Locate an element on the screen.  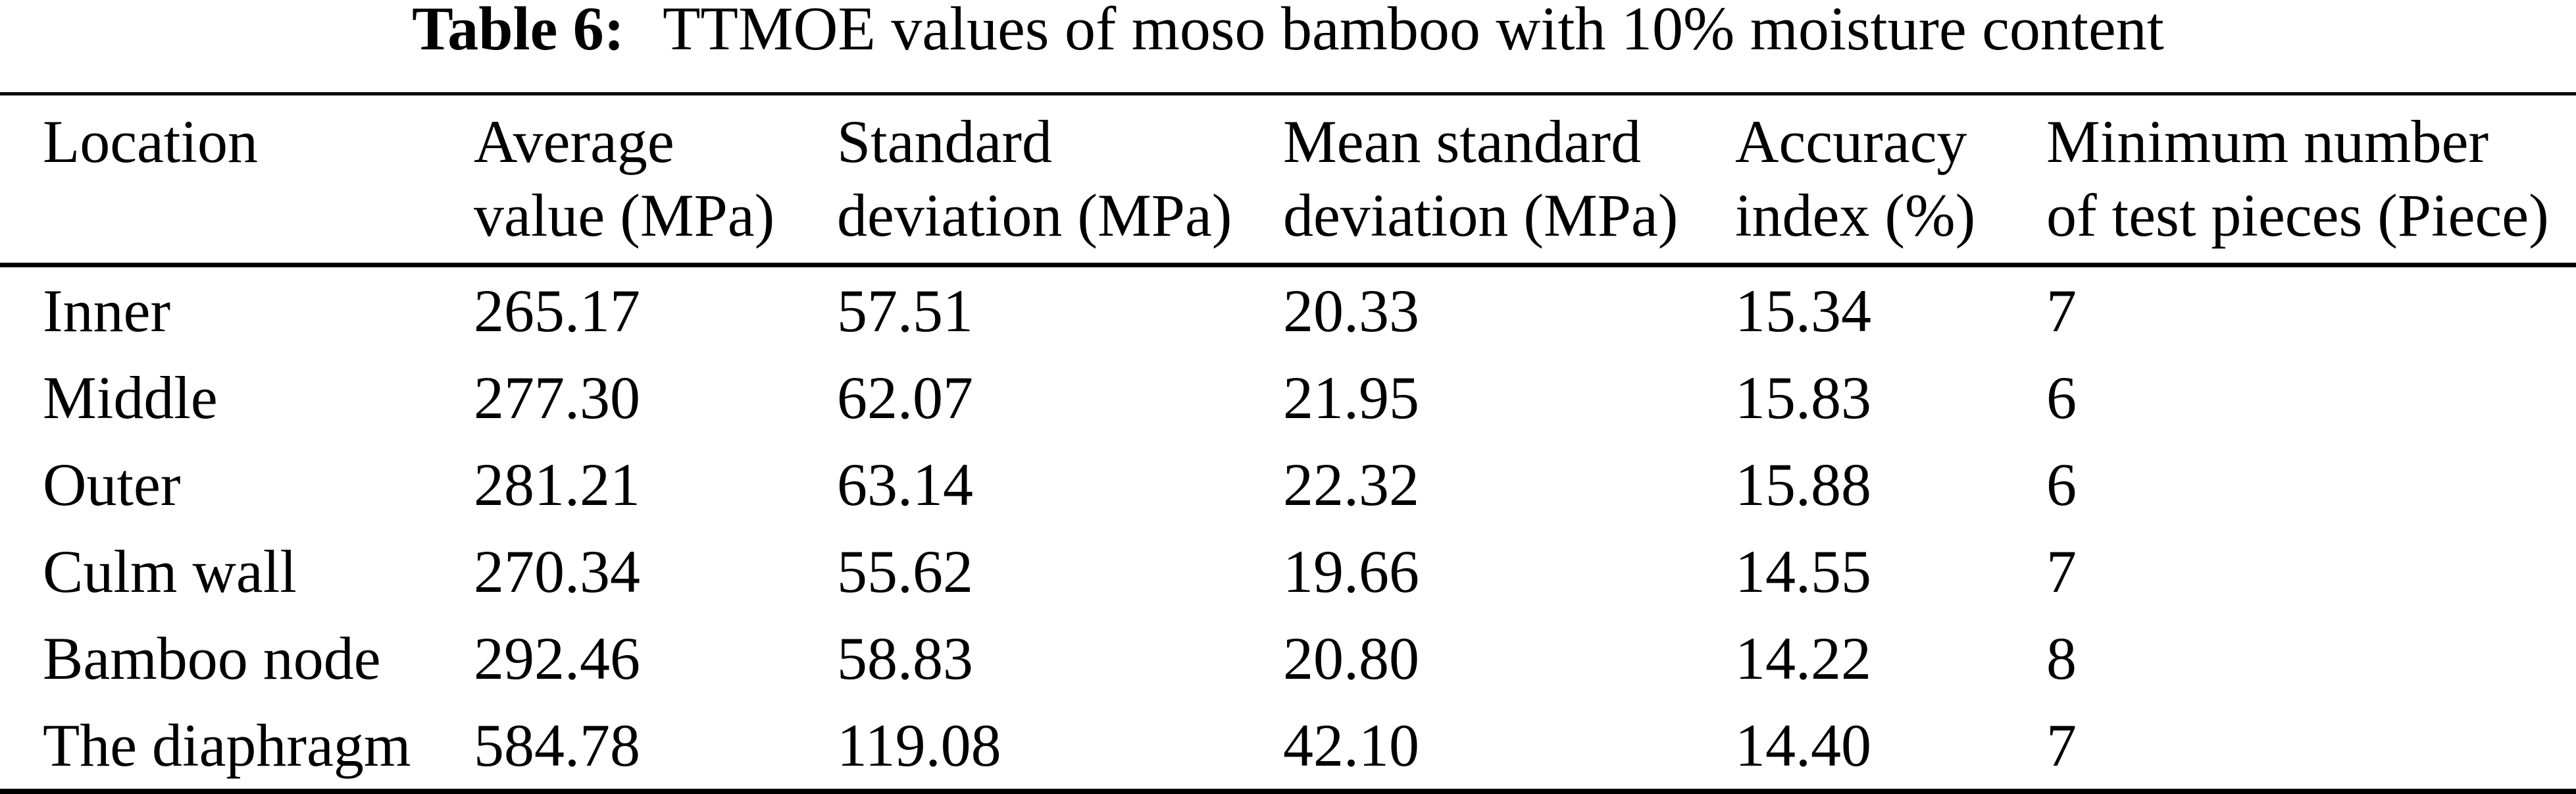
table-row: Inner 265.17 57.51 20.33 15.34 7 is located at coordinates (1288, 310).